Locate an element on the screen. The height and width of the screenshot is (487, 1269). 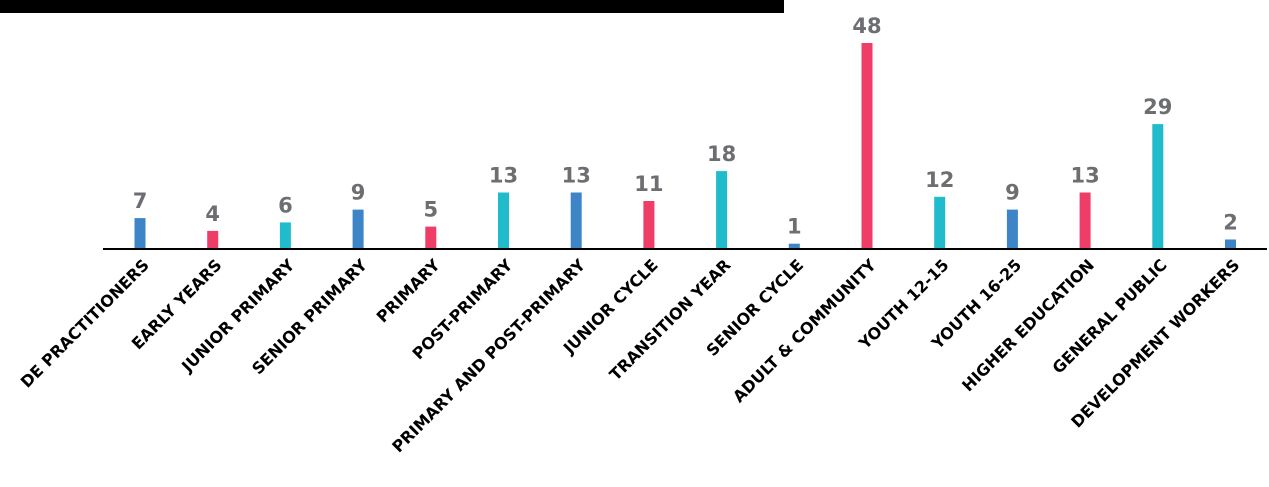
value-label-senior-primary: 9 is located at coordinates (358, 193).